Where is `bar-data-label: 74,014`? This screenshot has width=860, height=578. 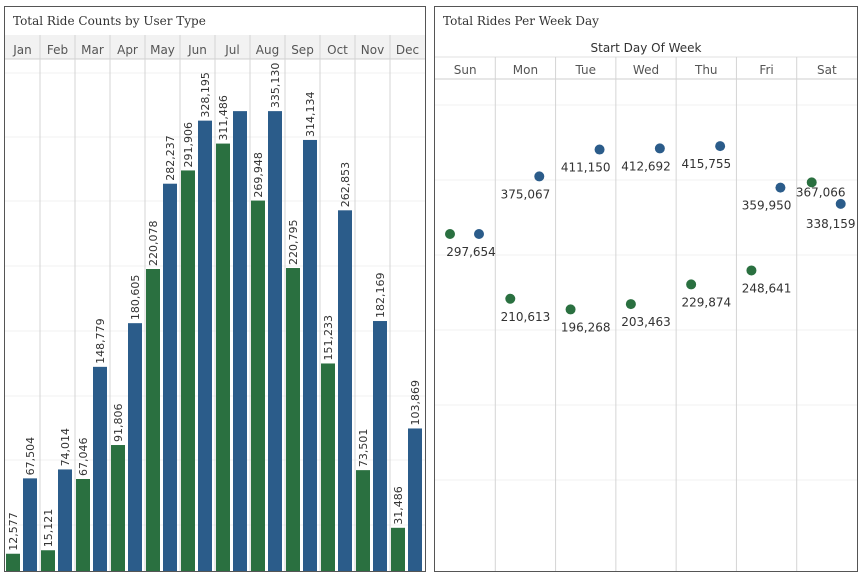 bar-data-label: 74,014 is located at coordinates (65, 447).